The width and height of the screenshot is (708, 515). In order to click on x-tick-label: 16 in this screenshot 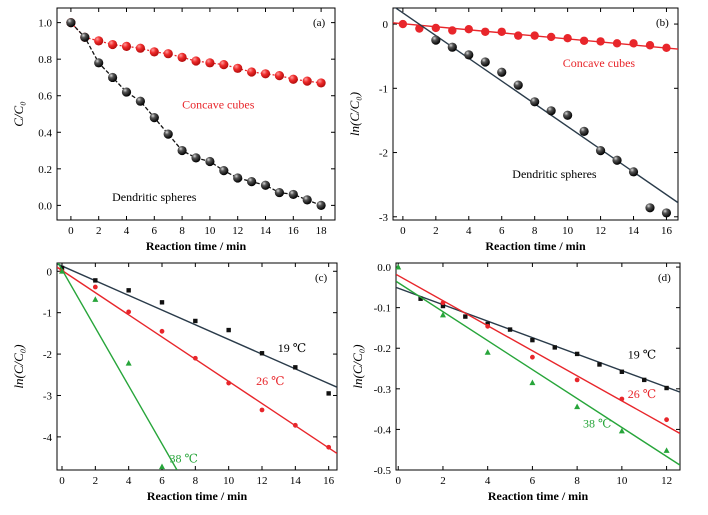, I will do `click(667, 231)`.